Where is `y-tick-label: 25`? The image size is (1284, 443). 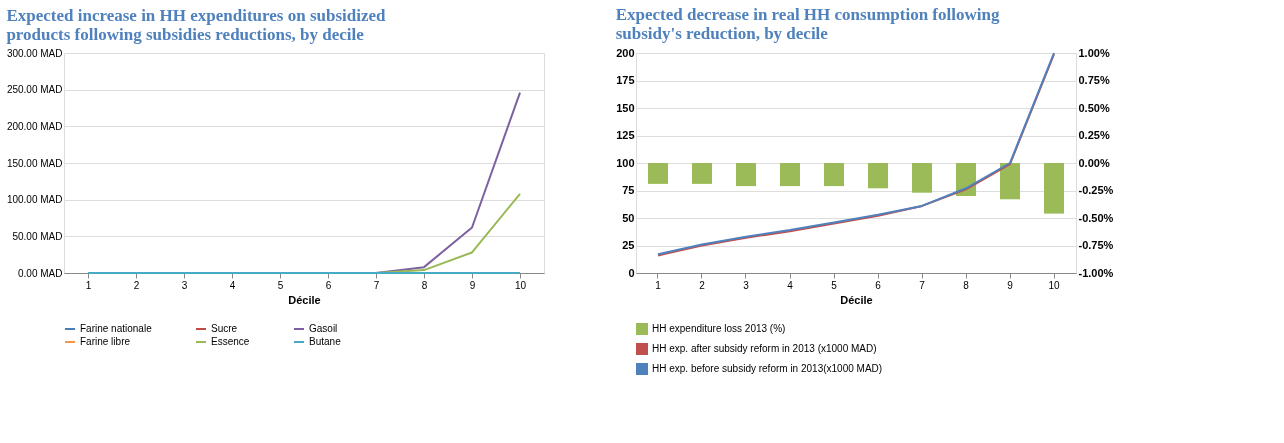 y-tick-label: 25 is located at coordinates (628, 245).